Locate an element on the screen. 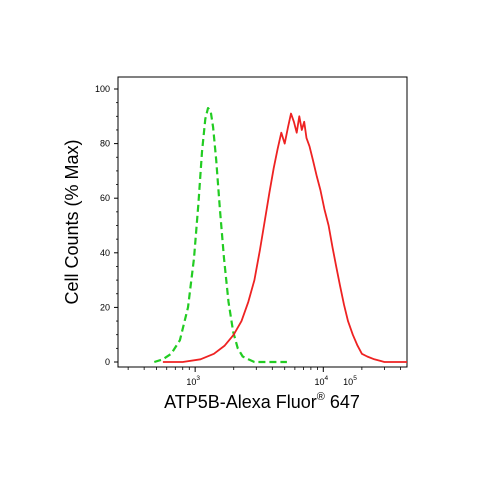  y-tick-label-80: 80 is located at coordinates (105, 144).